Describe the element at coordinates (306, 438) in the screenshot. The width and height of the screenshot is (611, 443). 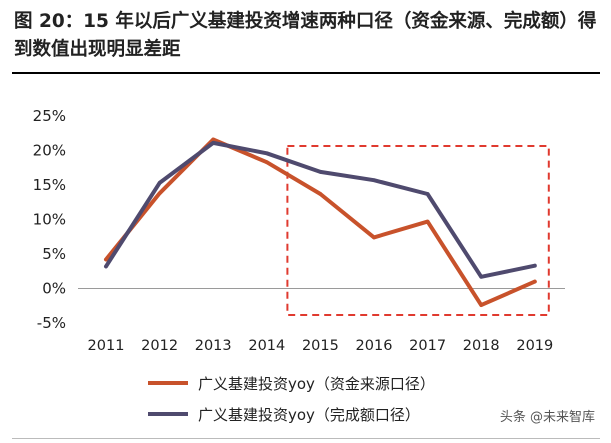
I see `bottom-divider` at that location.